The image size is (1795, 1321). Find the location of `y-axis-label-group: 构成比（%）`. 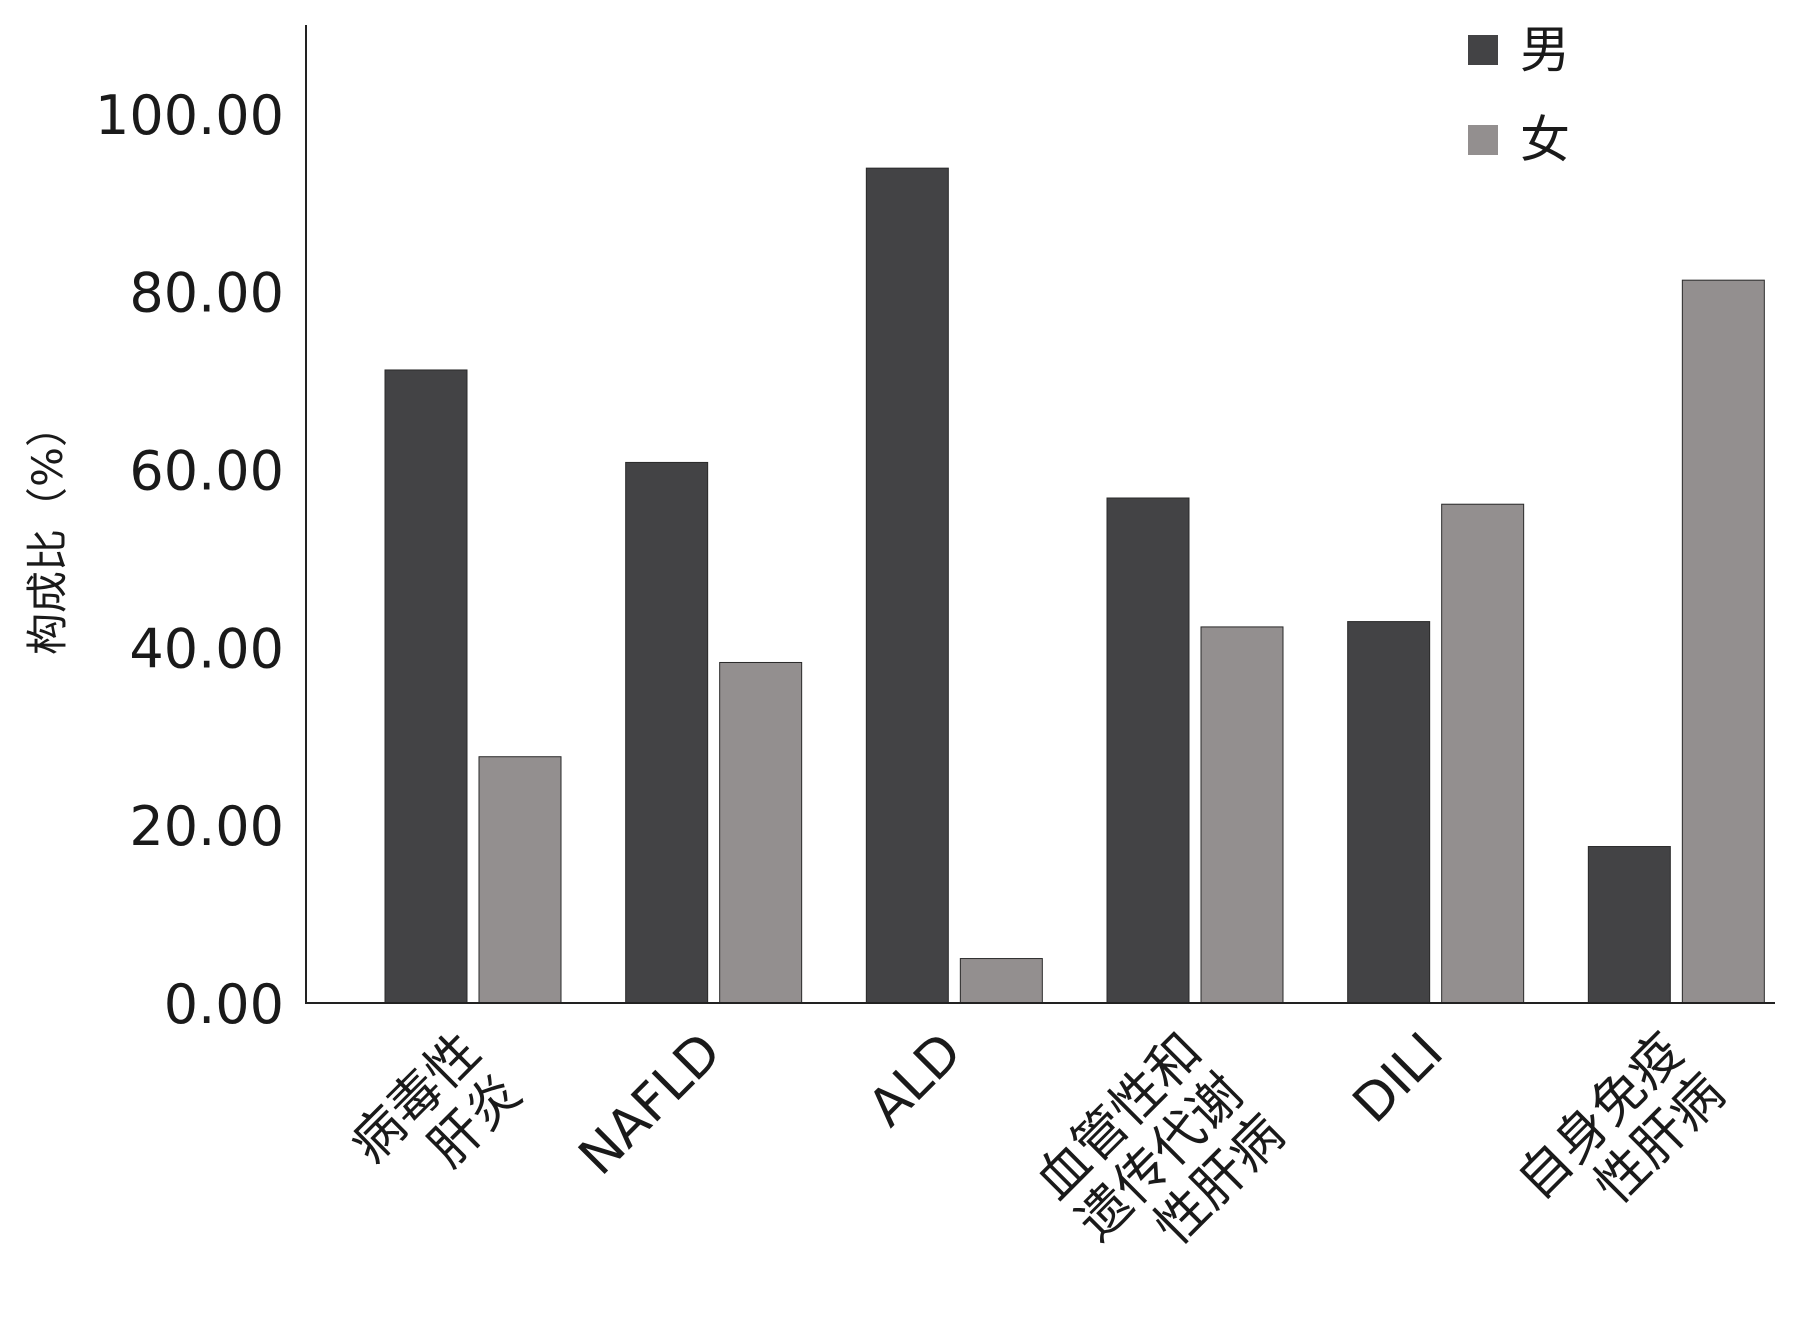

y-axis-label-group: 构成比（%） is located at coordinates (47, 530).